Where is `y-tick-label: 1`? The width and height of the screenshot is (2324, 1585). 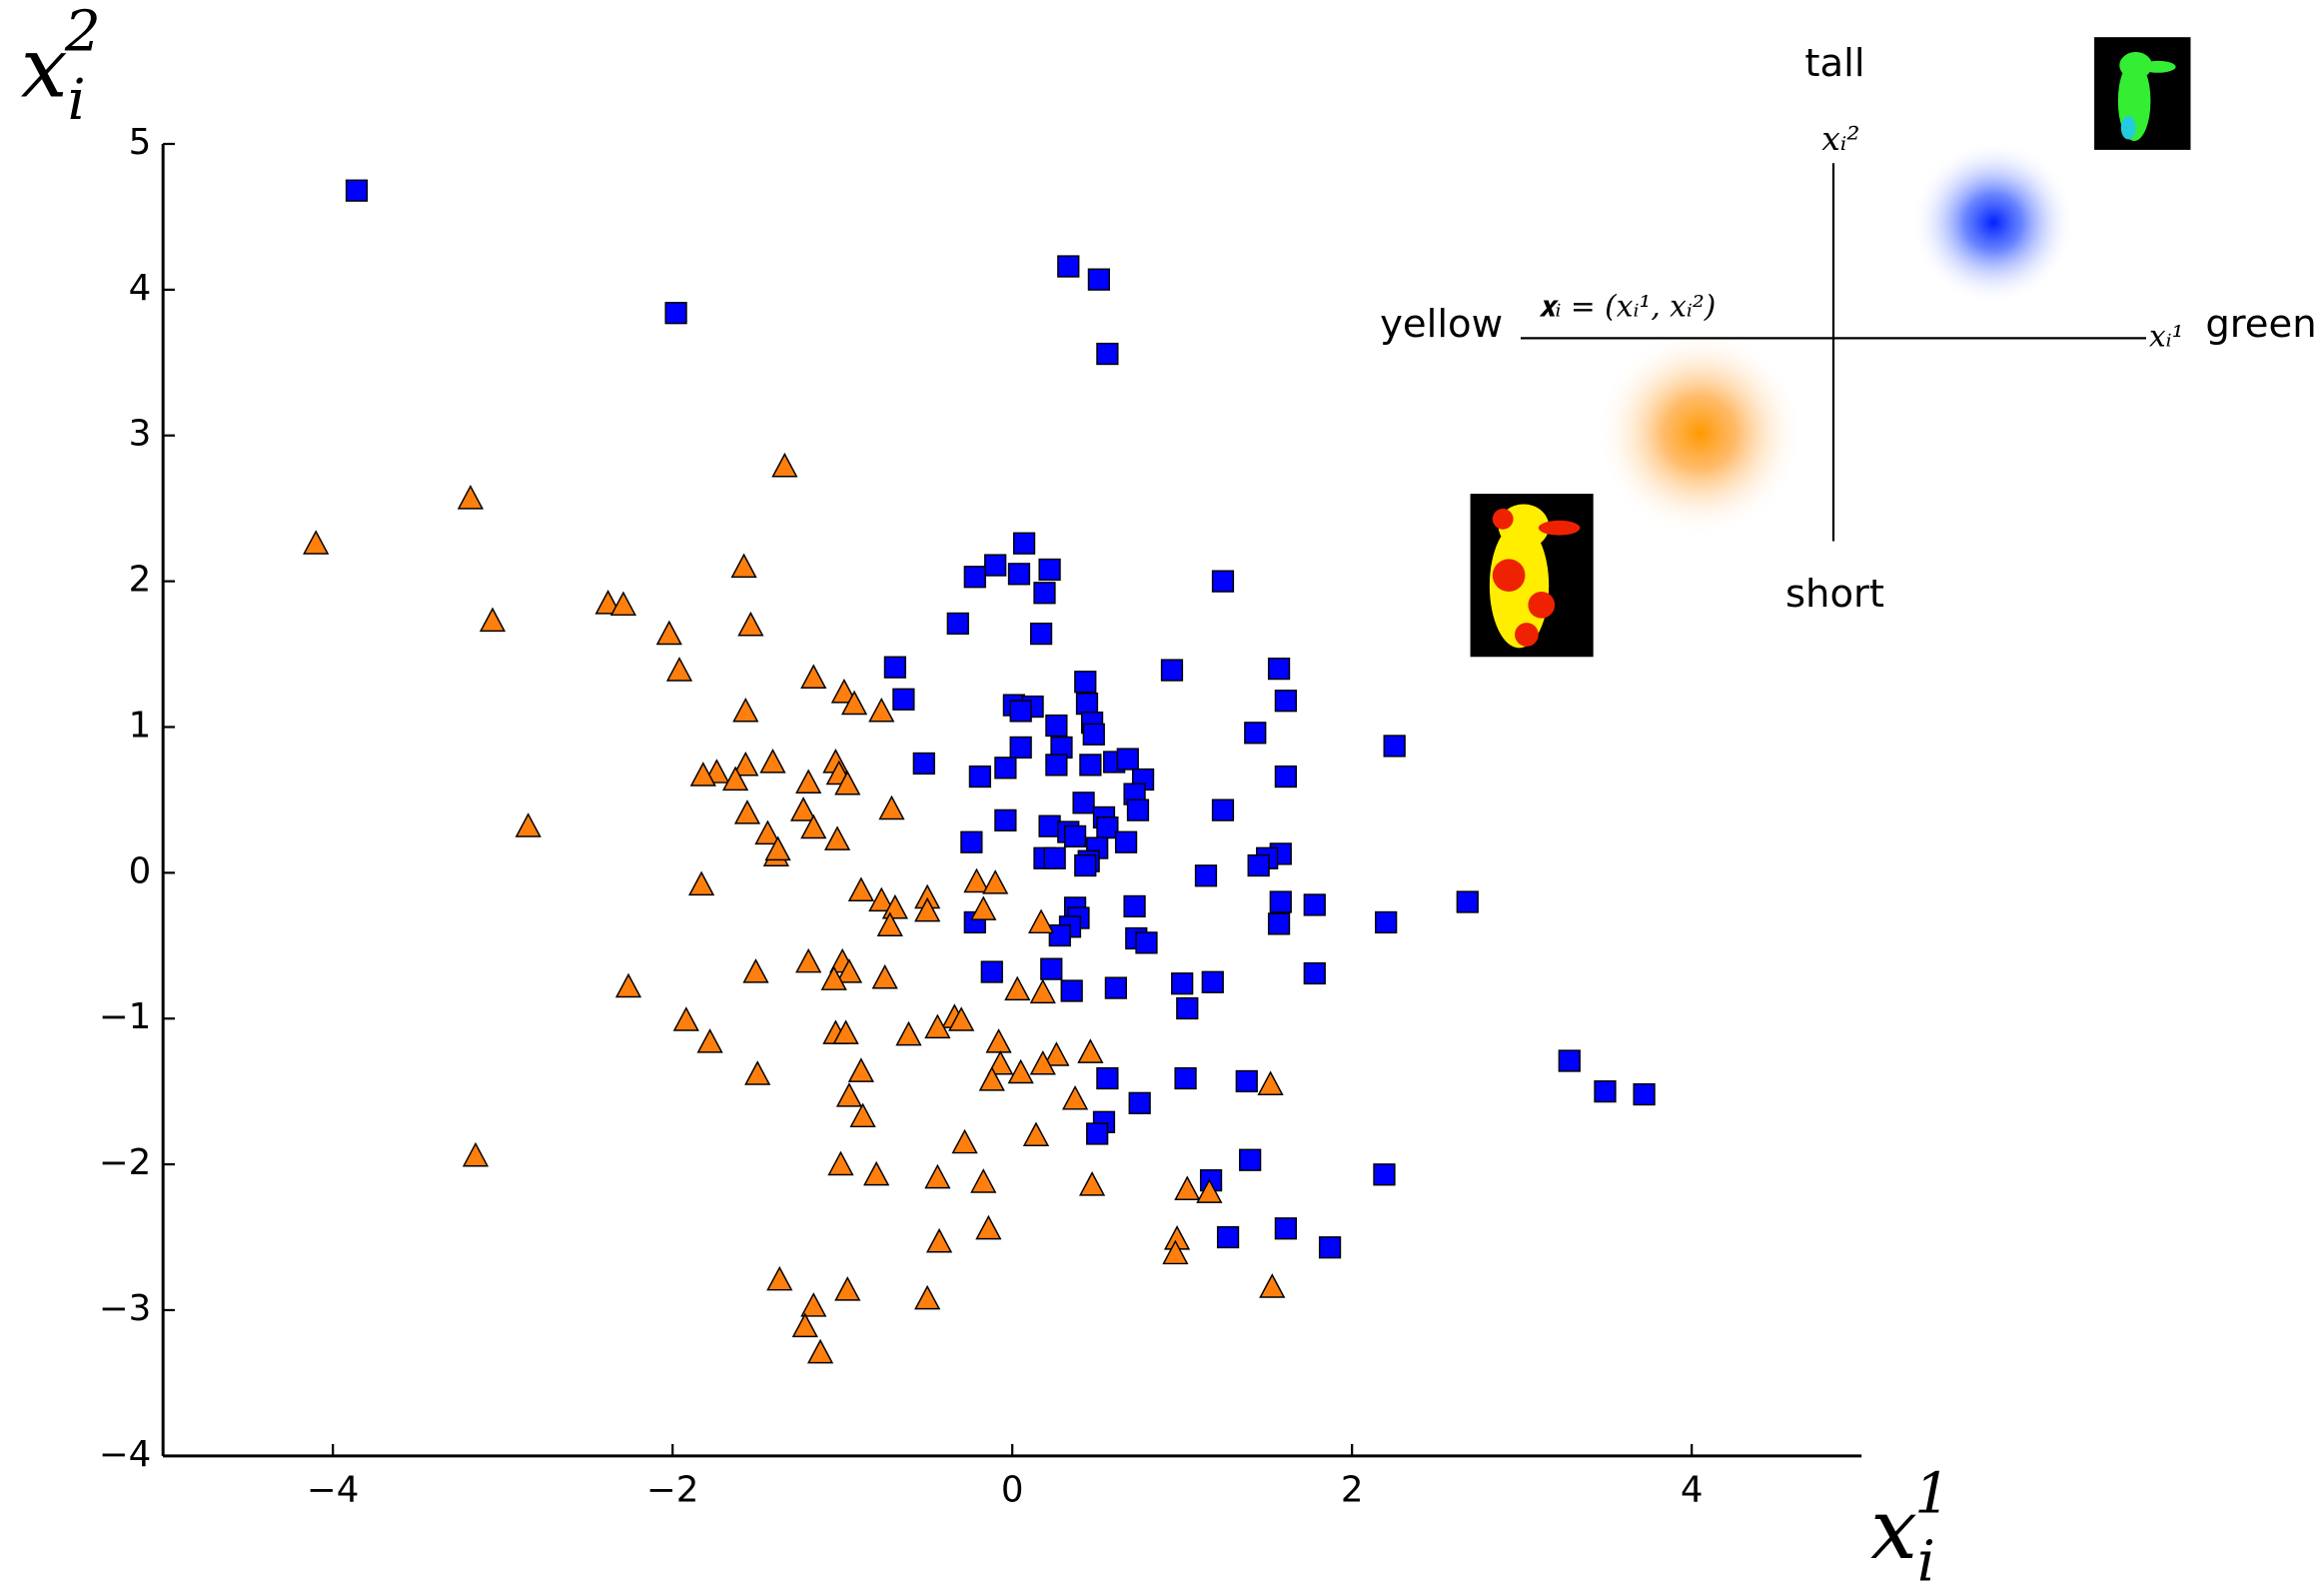
y-tick-label: 1 is located at coordinates (140, 725).